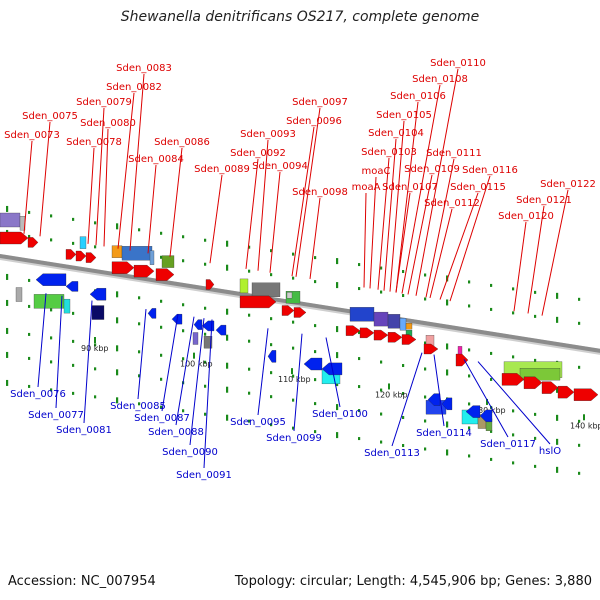 Image resolution: width=600 pixels, height=600 pixels. What do you see at coordinates (320, 102) in the screenshot?
I see `forward-gene-label: Sden_0097` at bounding box center [320, 102].